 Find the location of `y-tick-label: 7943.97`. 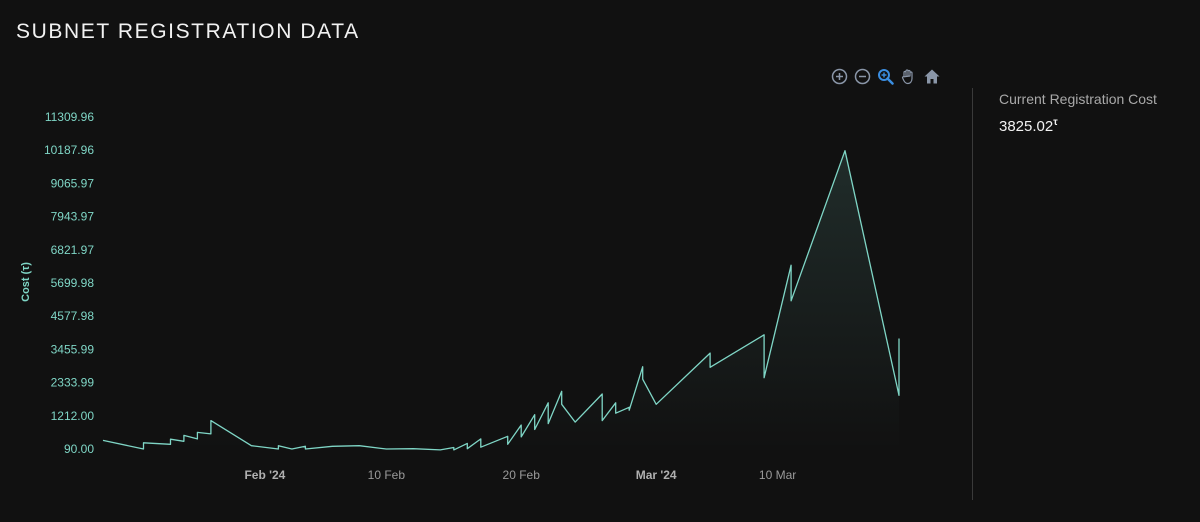

y-tick-label: 7943.97 is located at coordinates (73, 217).